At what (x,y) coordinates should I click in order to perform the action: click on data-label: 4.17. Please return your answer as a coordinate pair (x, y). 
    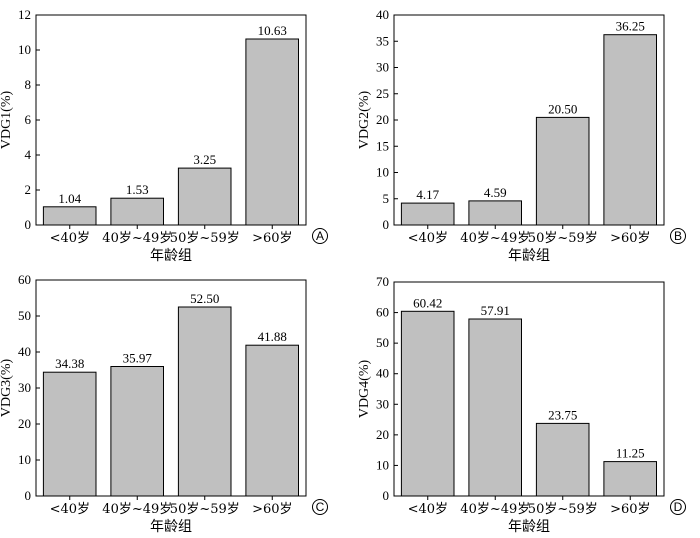
    Looking at the image, I should click on (427, 194).